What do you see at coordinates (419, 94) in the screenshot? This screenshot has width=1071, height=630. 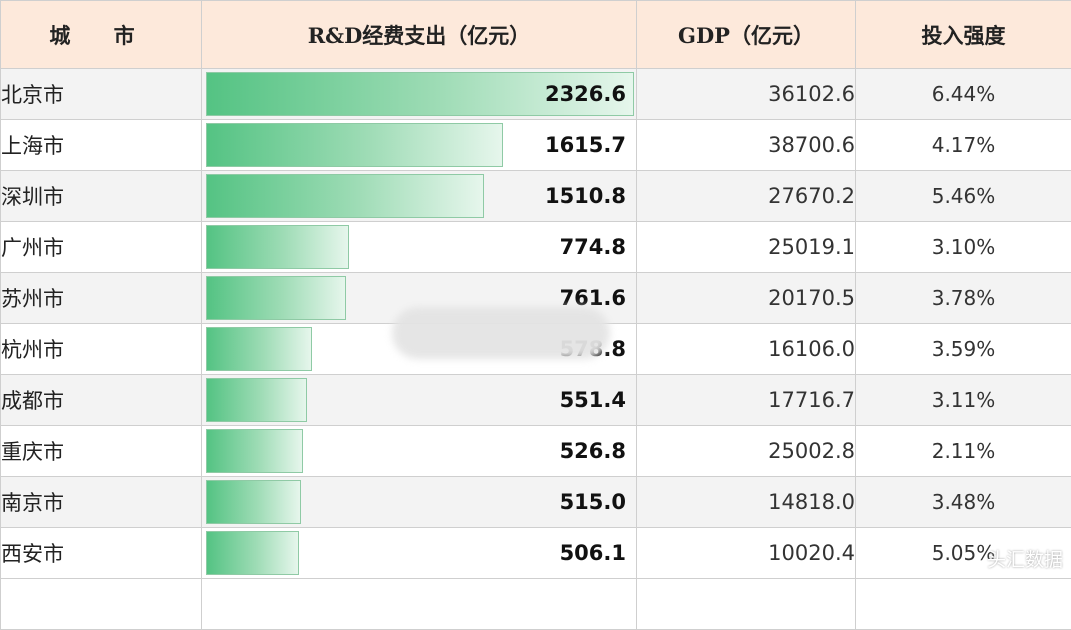 I see `rd-cell: 2326.6` at bounding box center [419, 94].